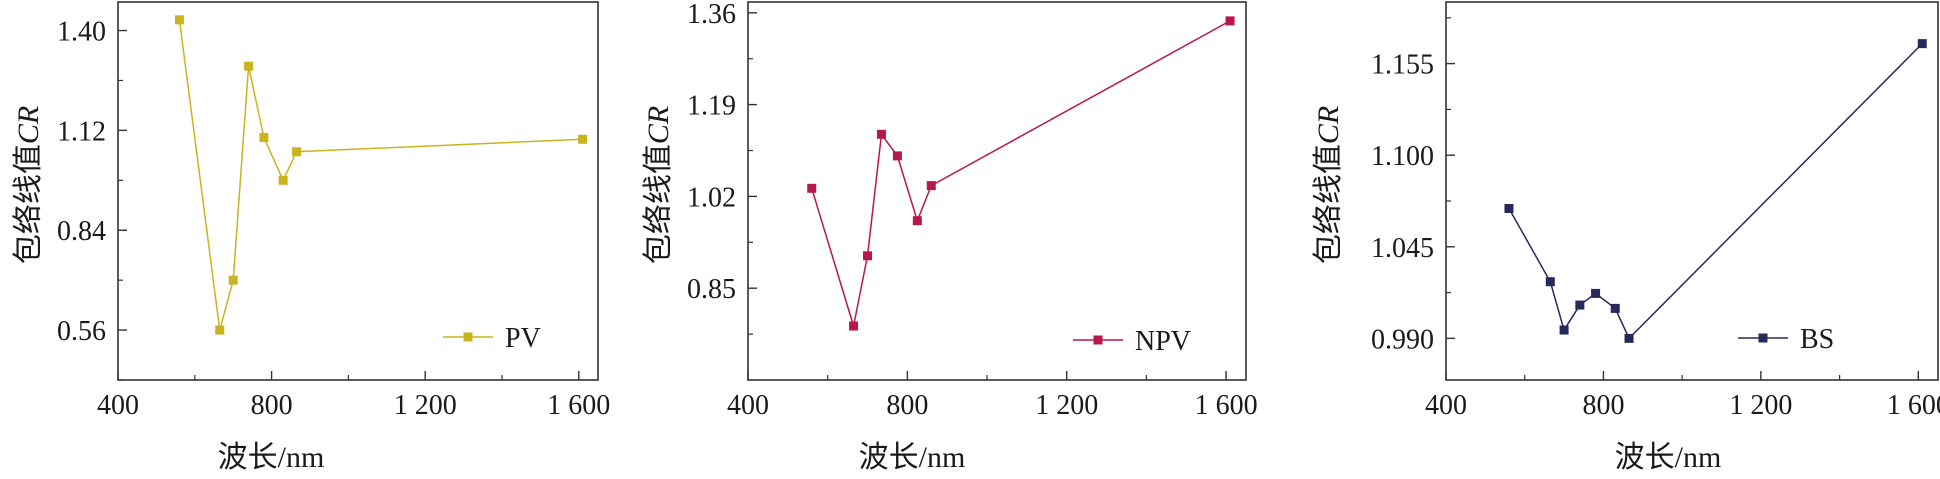  Describe the element at coordinates (1402, 156) in the screenshot. I see `y-tick-label-bs: 1.100` at that location.